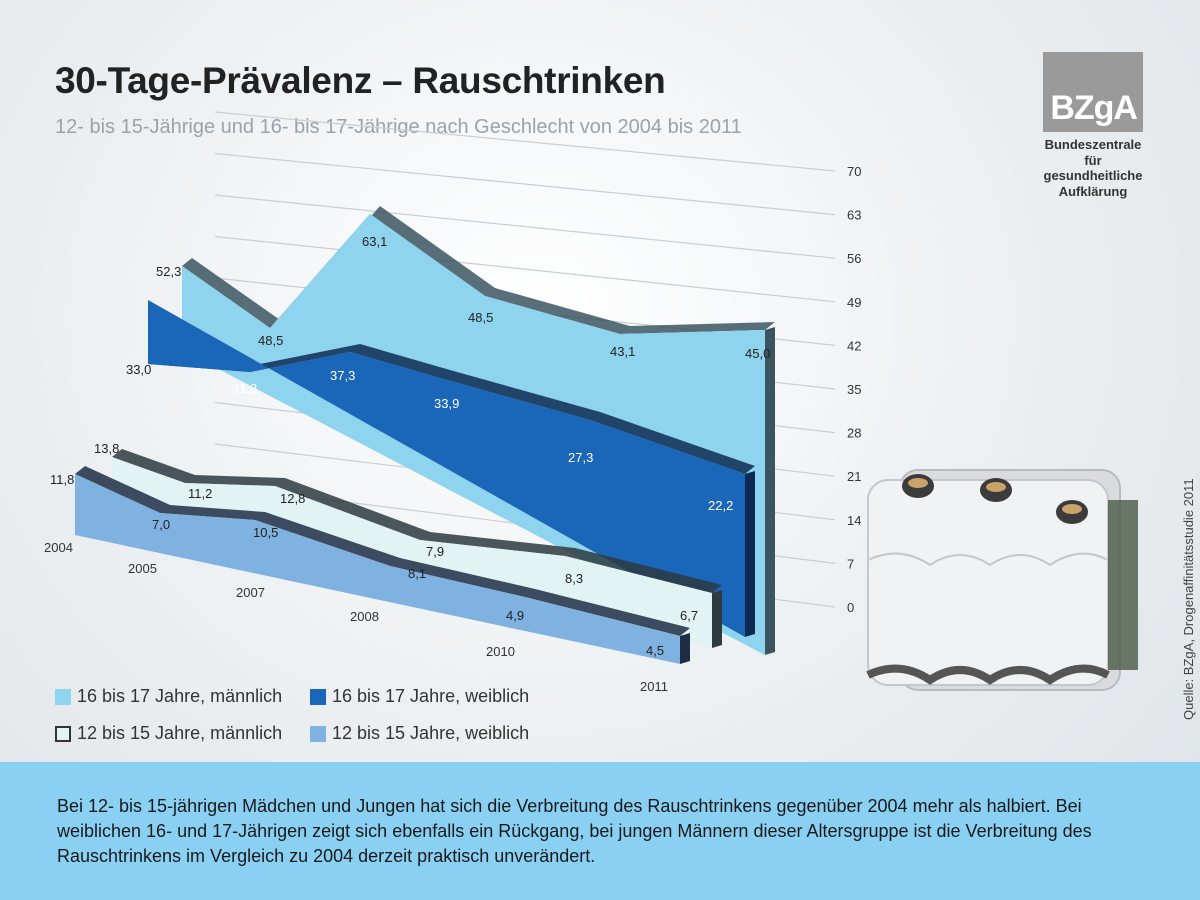  What do you see at coordinates (180, 733) in the screenshot?
I see `legend-label: 12 bis 15 Jahre, männlich` at bounding box center [180, 733].